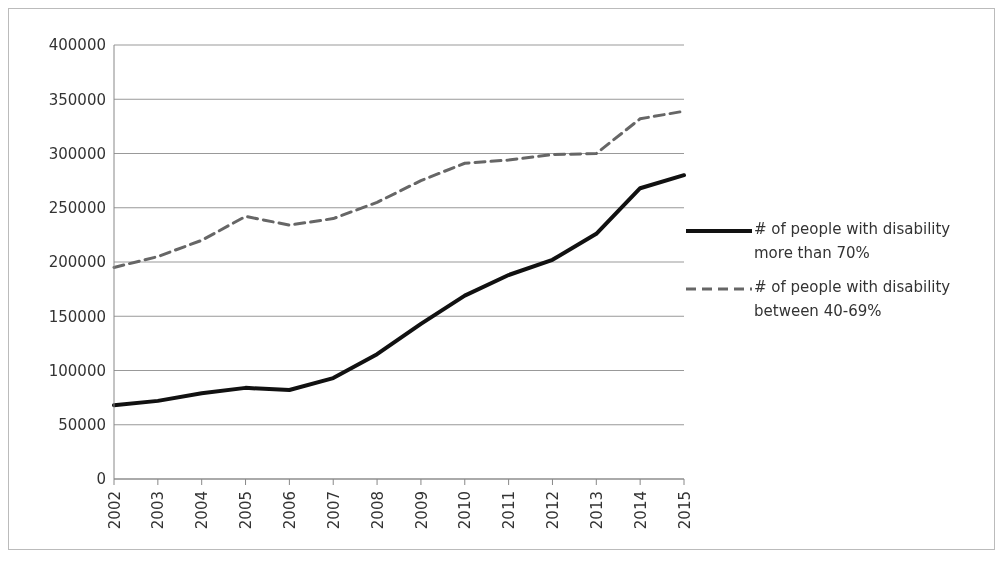  Describe the element at coordinates (82, 425) in the screenshot. I see `y-tick-label: 50000` at that location.